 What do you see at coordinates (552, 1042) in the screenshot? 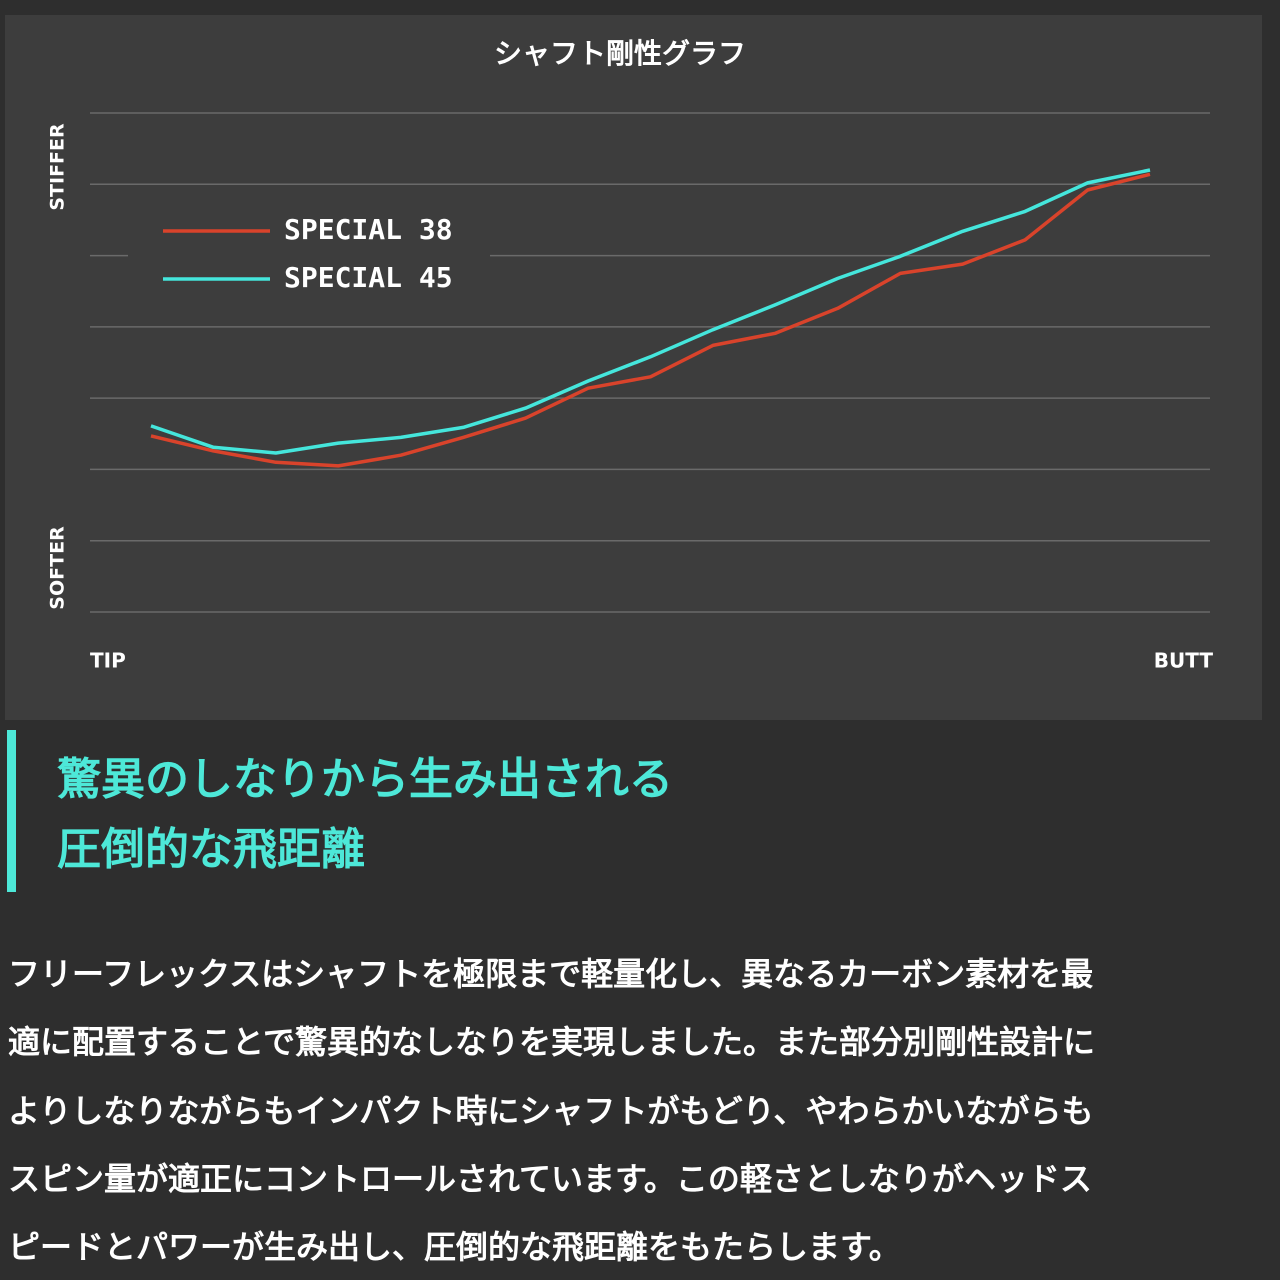
I see `body-line: 適に配置することで驚異的なしなりを実現しました。また部分別剛性設計に` at bounding box center [552, 1042].